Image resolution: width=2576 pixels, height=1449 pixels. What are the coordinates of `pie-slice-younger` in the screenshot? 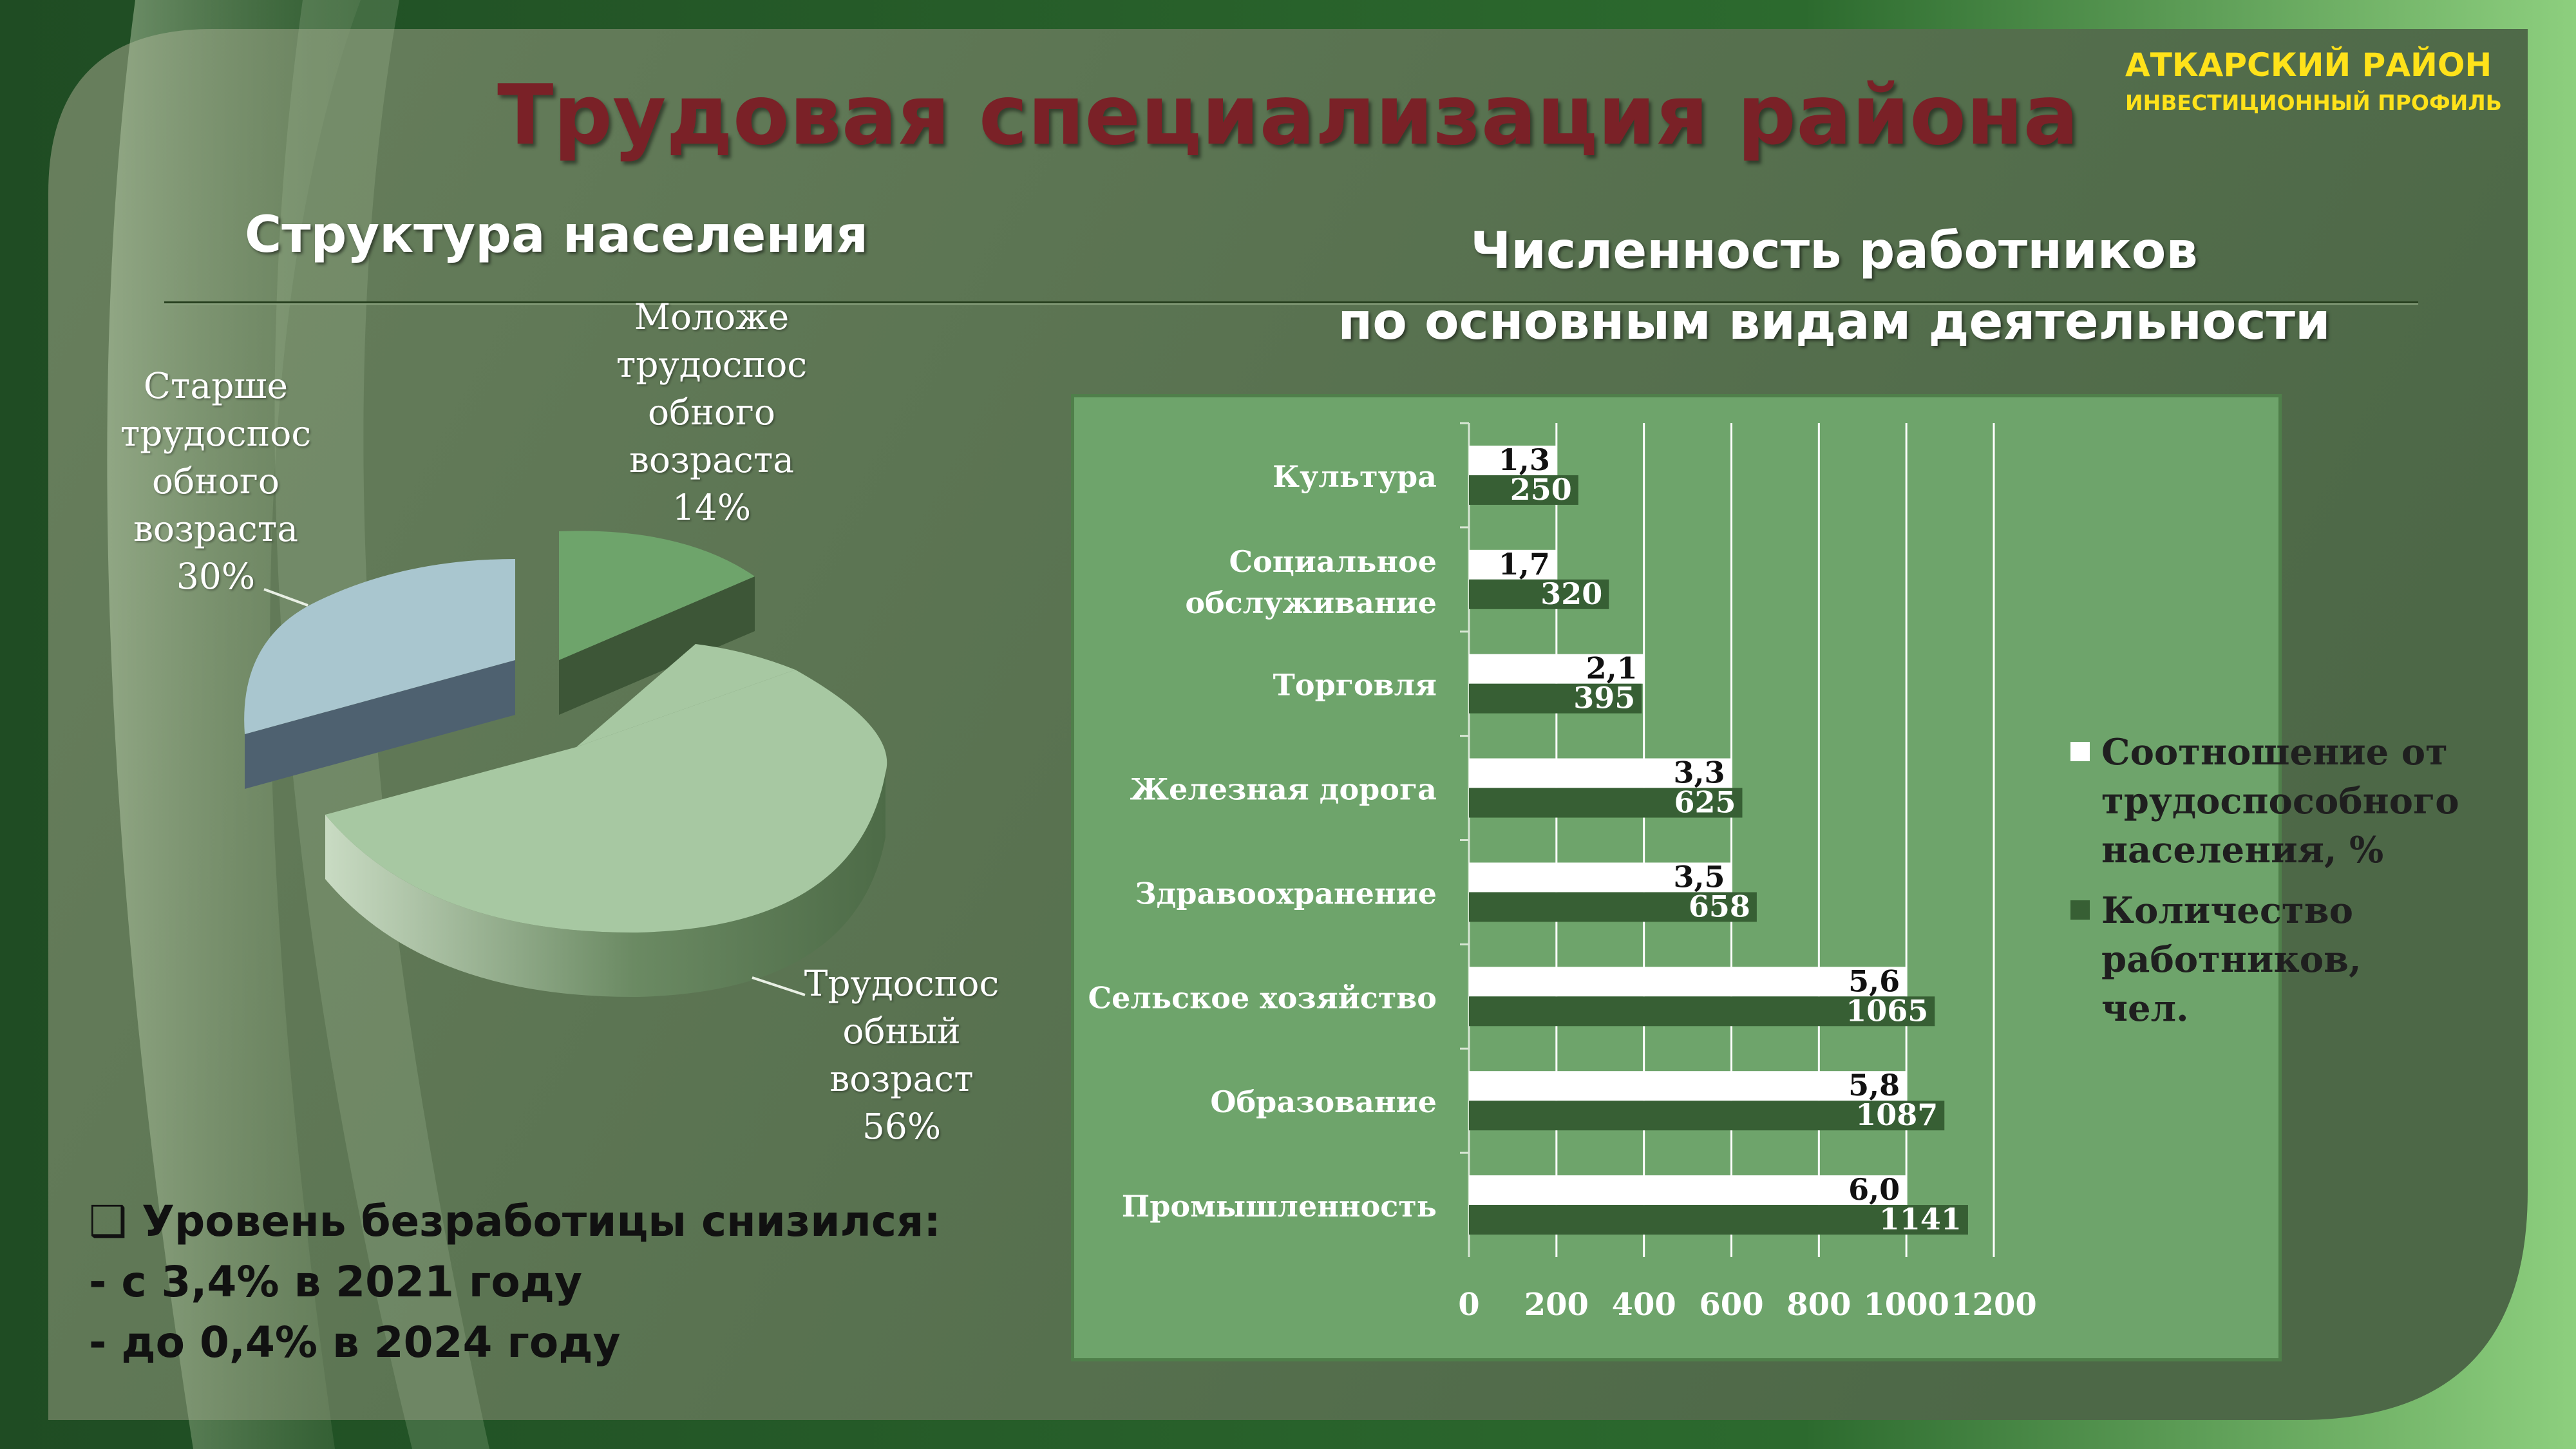 It's located at (657, 623).